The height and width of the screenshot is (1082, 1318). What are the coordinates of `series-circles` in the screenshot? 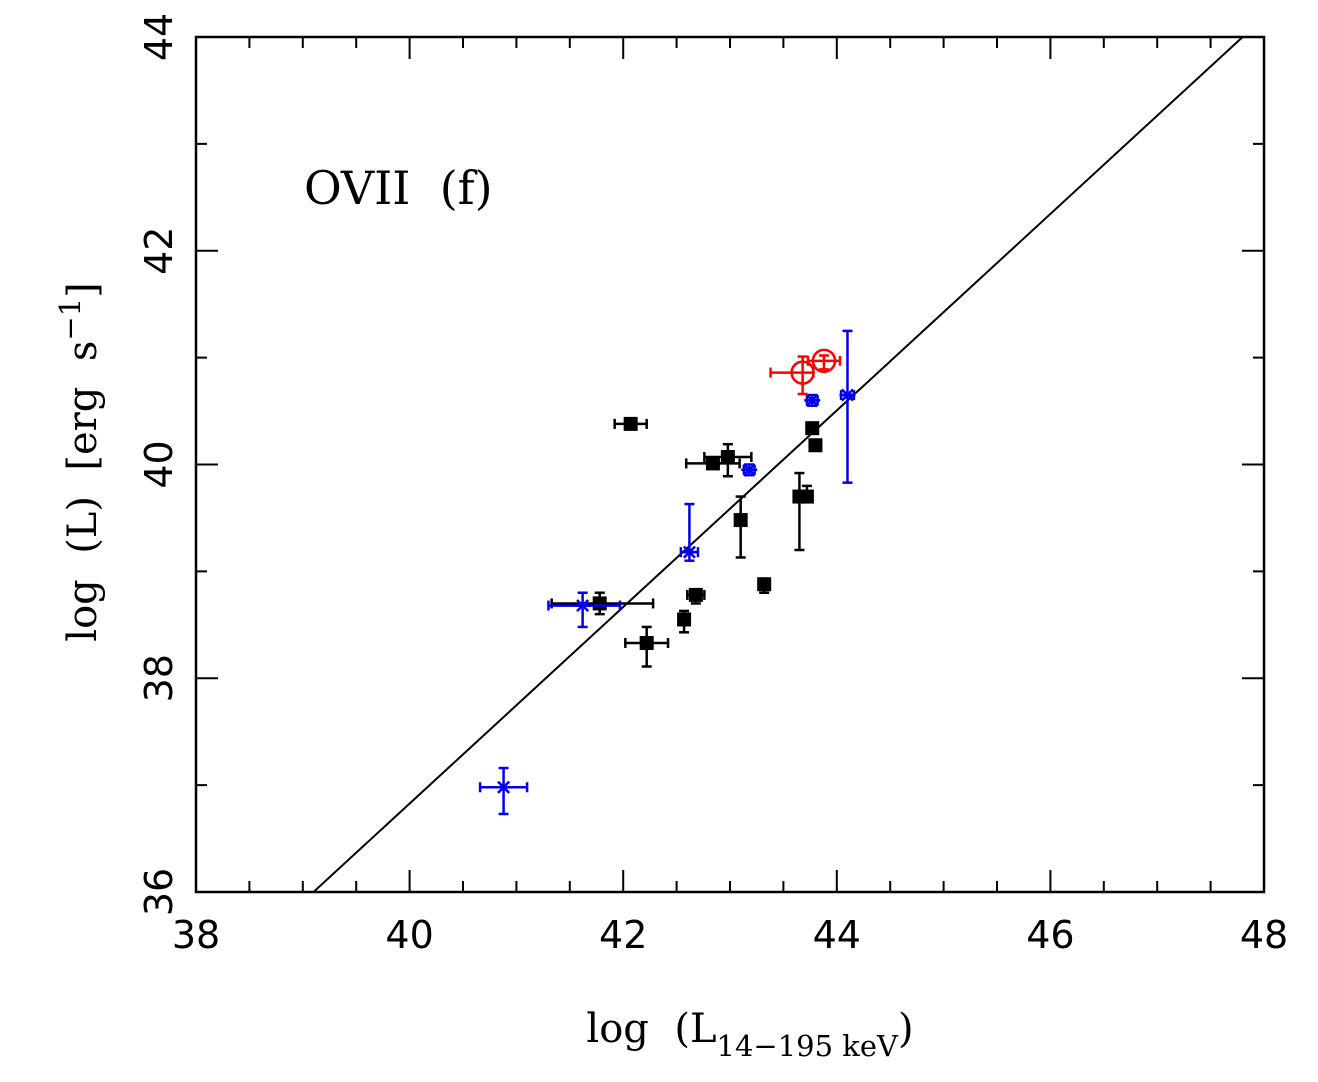 It's located at (805, 372).